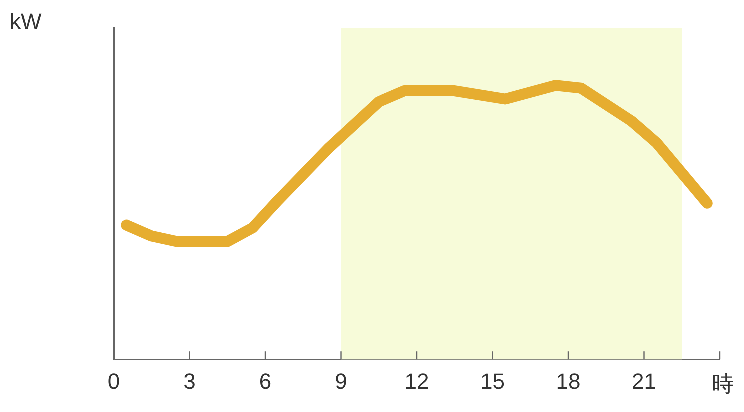 This screenshot has width=744, height=412. I want to click on x-tick-label: 12, so click(417, 381).